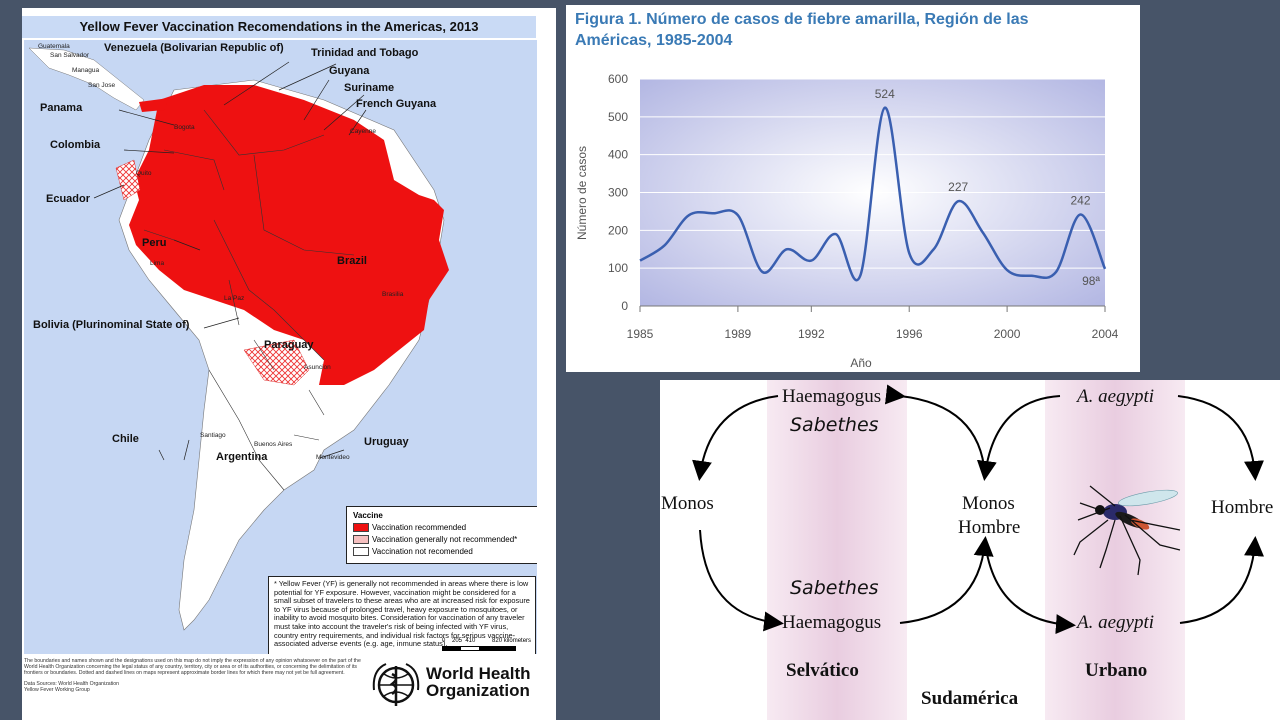 This screenshot has height=720, width=1280. I want to click on label-ecuador: Ecuador, so click(68, 199).